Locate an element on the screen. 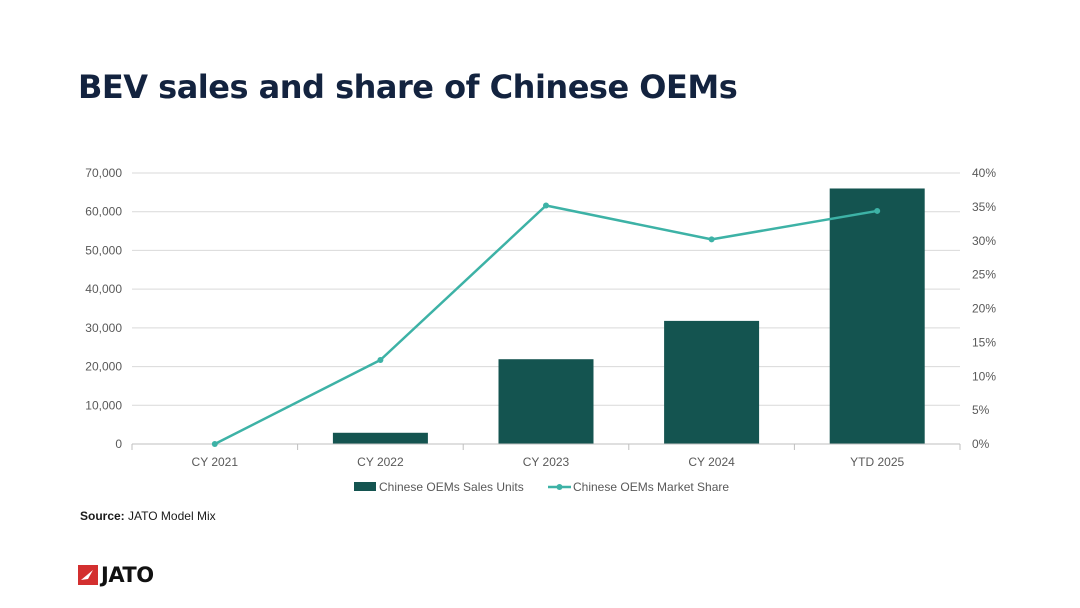  x-tick-label: CY 2024 is located at coordinates (711, 462).